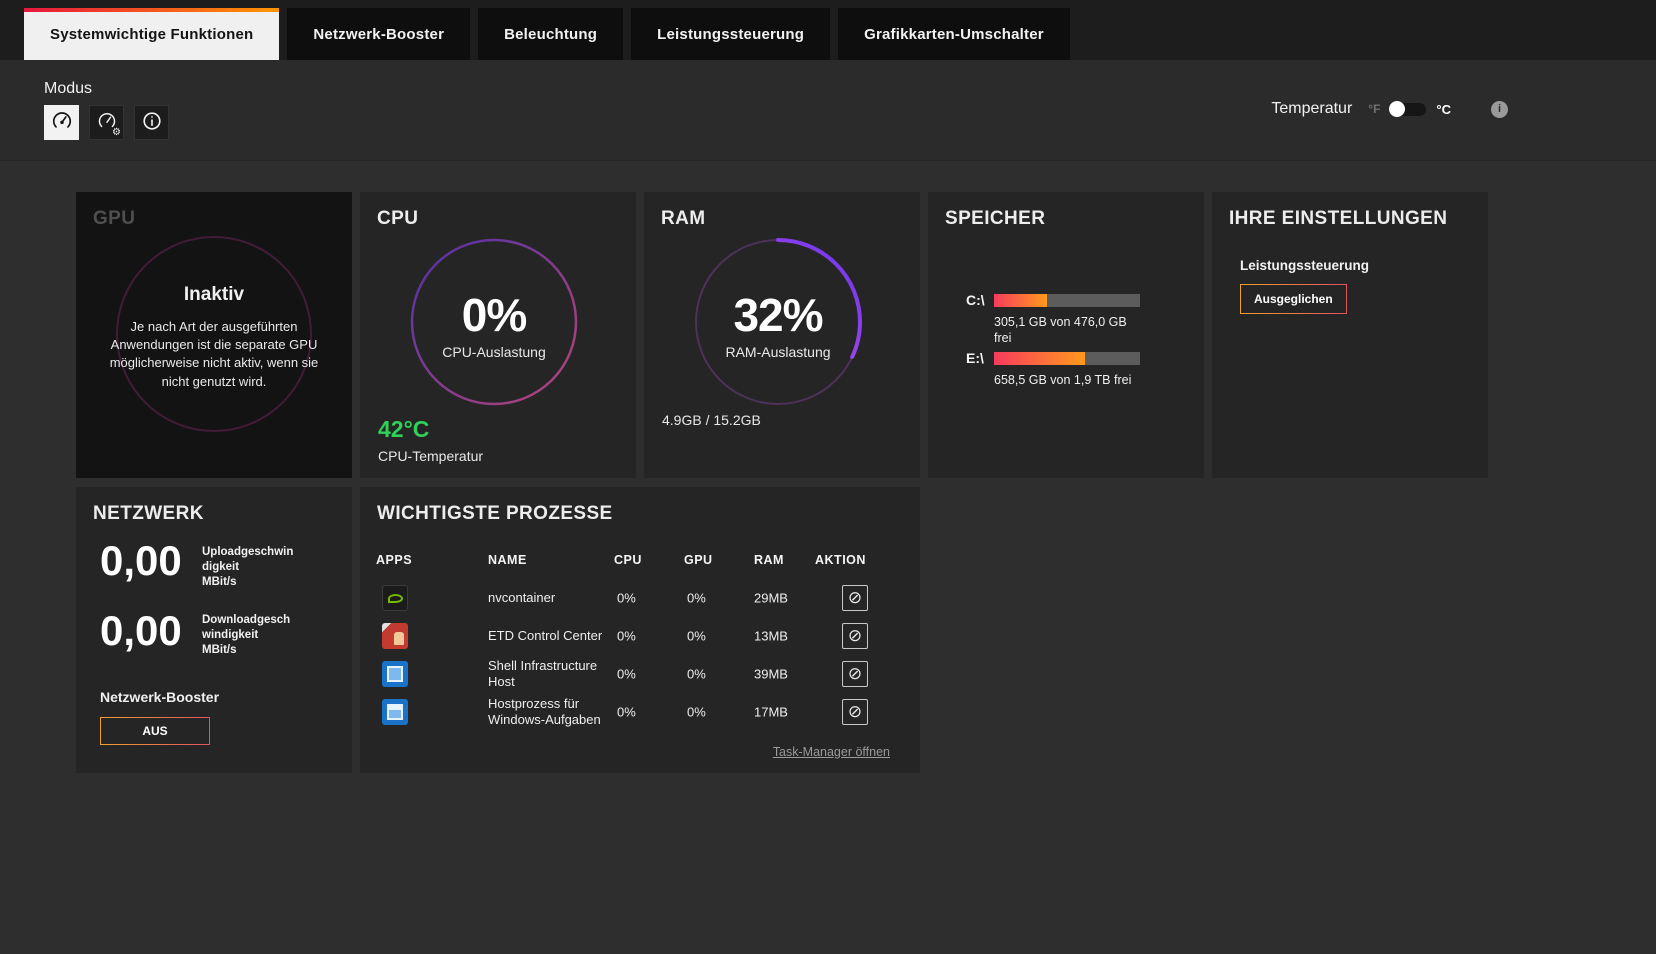 Image resolution: width=1656 pixels, height=954 pixels. Describe the element at coordinates (152, 34) in the screenshot. I see `tab-systemwichtige-funktionen: Systemwichtige Funktionen` at that location.